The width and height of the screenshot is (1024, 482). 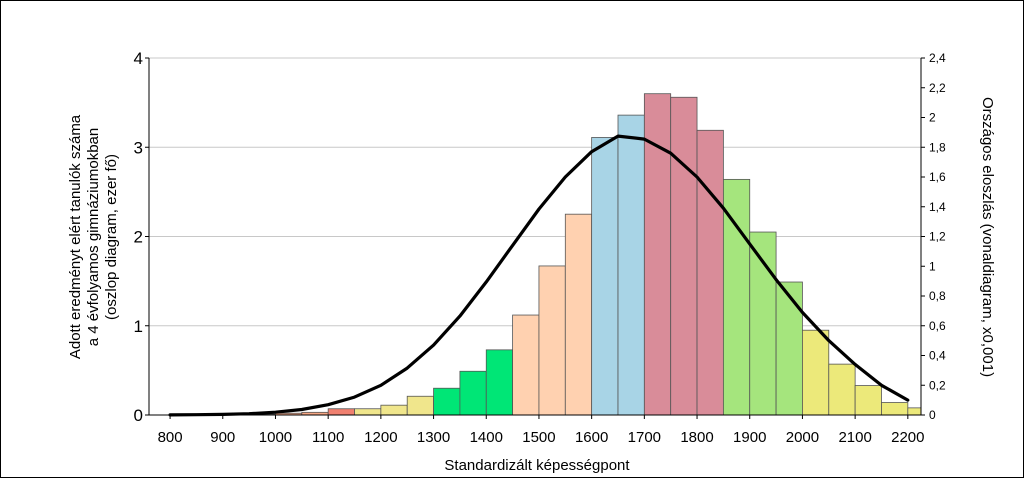 I want to click on right-y-tick-label: 0,4, so click(x=937, y=356).